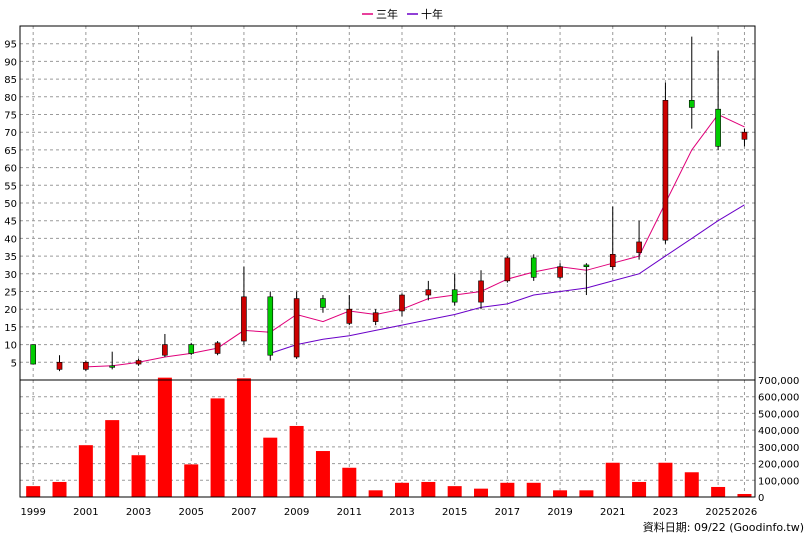  Describe the element at coordinates (778, 381) in the screenshot. I see `volume-tick-label: 700,000` at that location.